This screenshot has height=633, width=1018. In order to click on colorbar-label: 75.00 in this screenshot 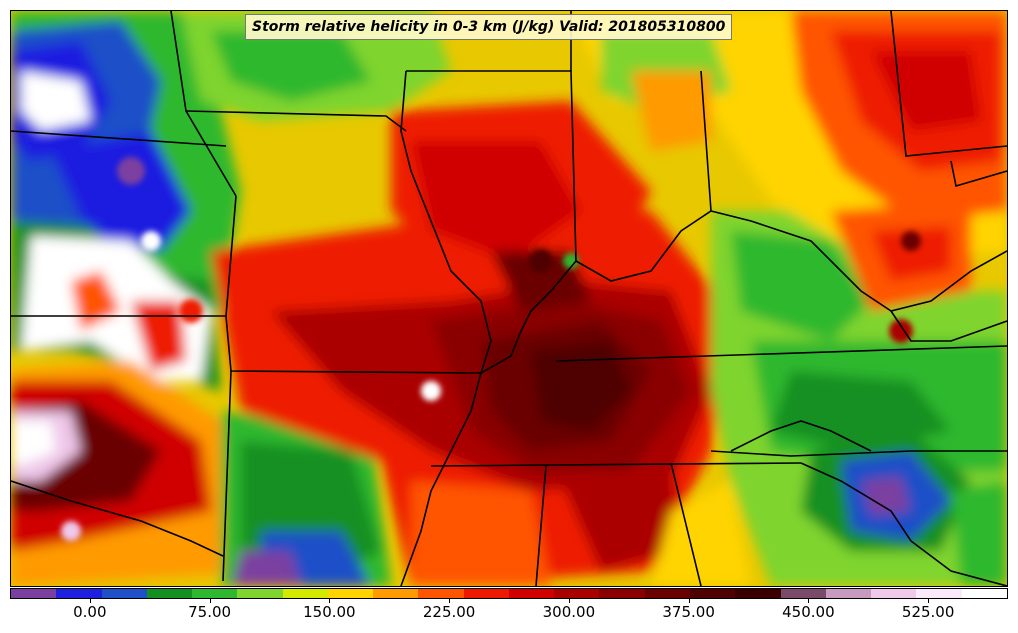, I will do `click(210, 612)`.